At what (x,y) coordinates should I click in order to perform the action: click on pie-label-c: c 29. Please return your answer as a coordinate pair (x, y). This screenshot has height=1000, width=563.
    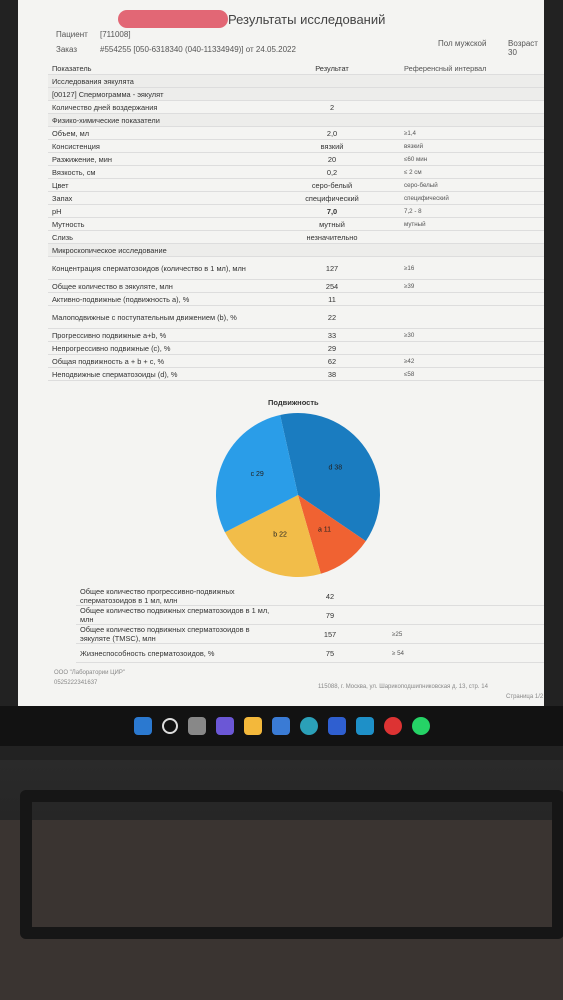
    Looking at the image, I should click on (257, 474).